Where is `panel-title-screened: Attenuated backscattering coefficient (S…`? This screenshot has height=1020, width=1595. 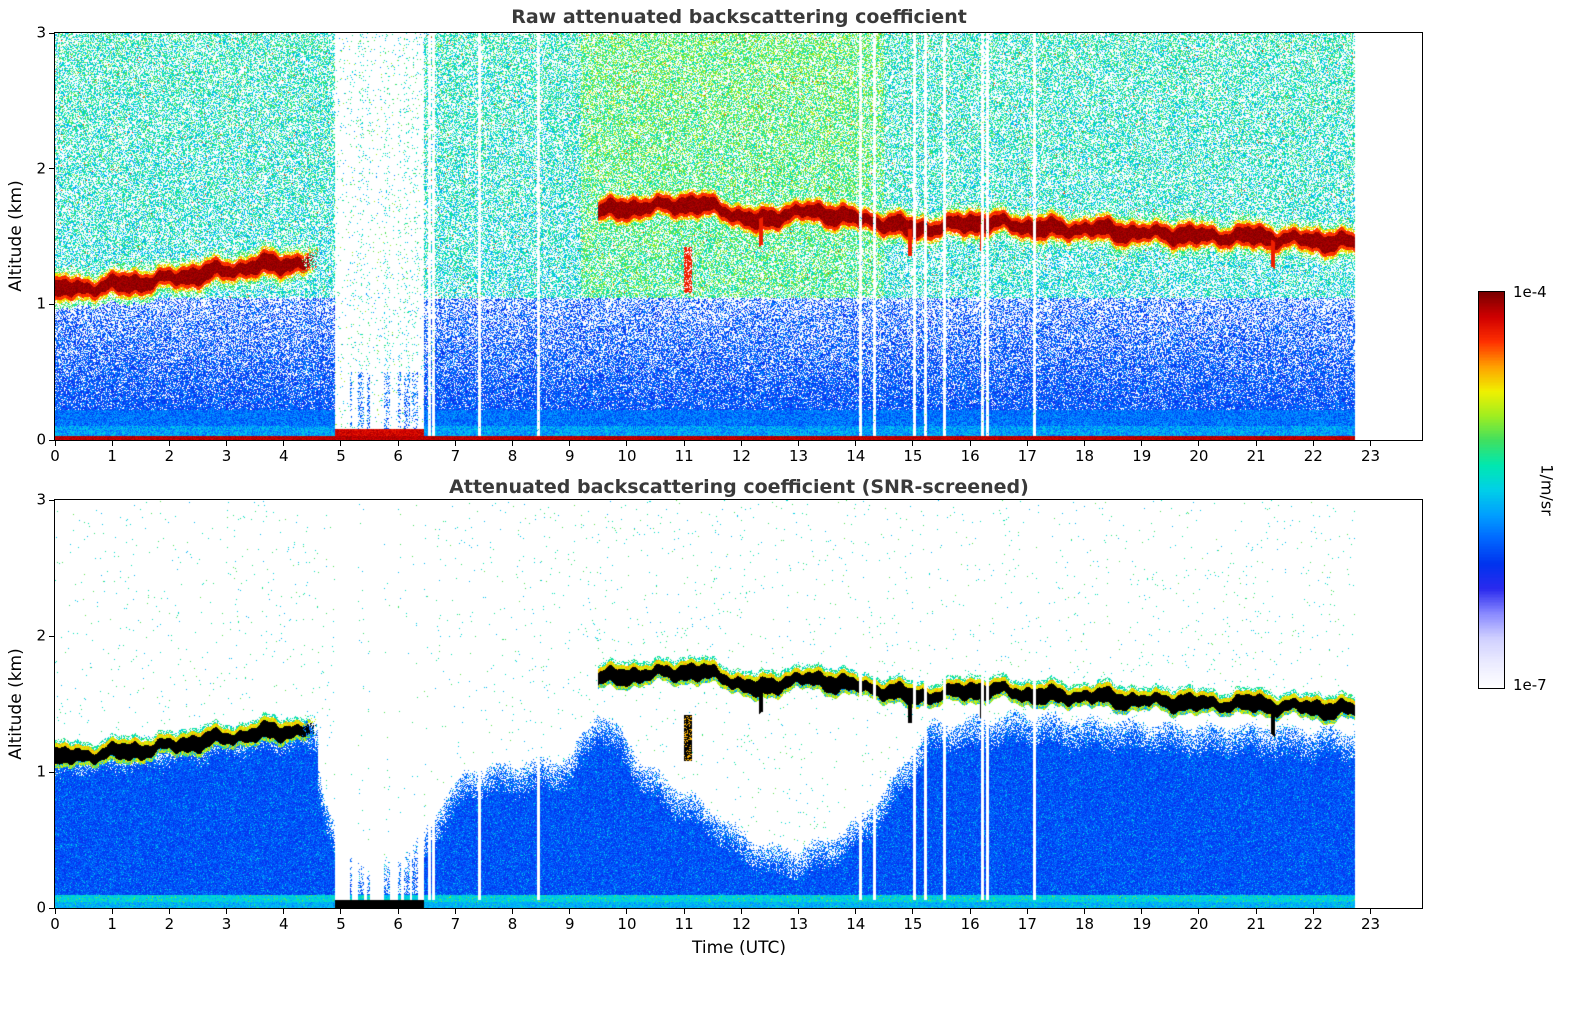 panel-title-screened: Attenuated backscattering coefficient (S… is located at coordinates (739, 487).